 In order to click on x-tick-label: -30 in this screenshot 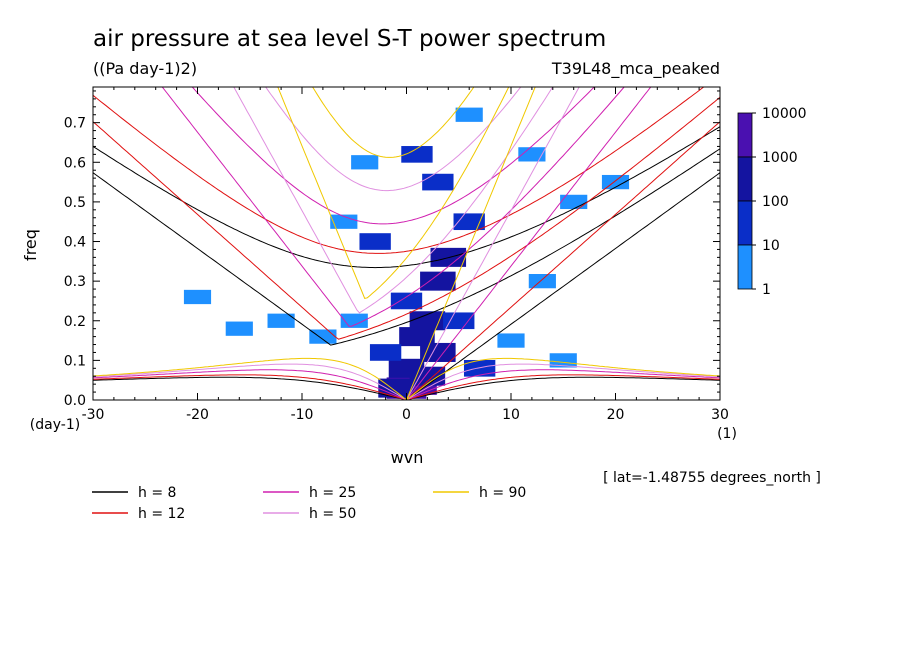, I will do `click(93, 415)`.